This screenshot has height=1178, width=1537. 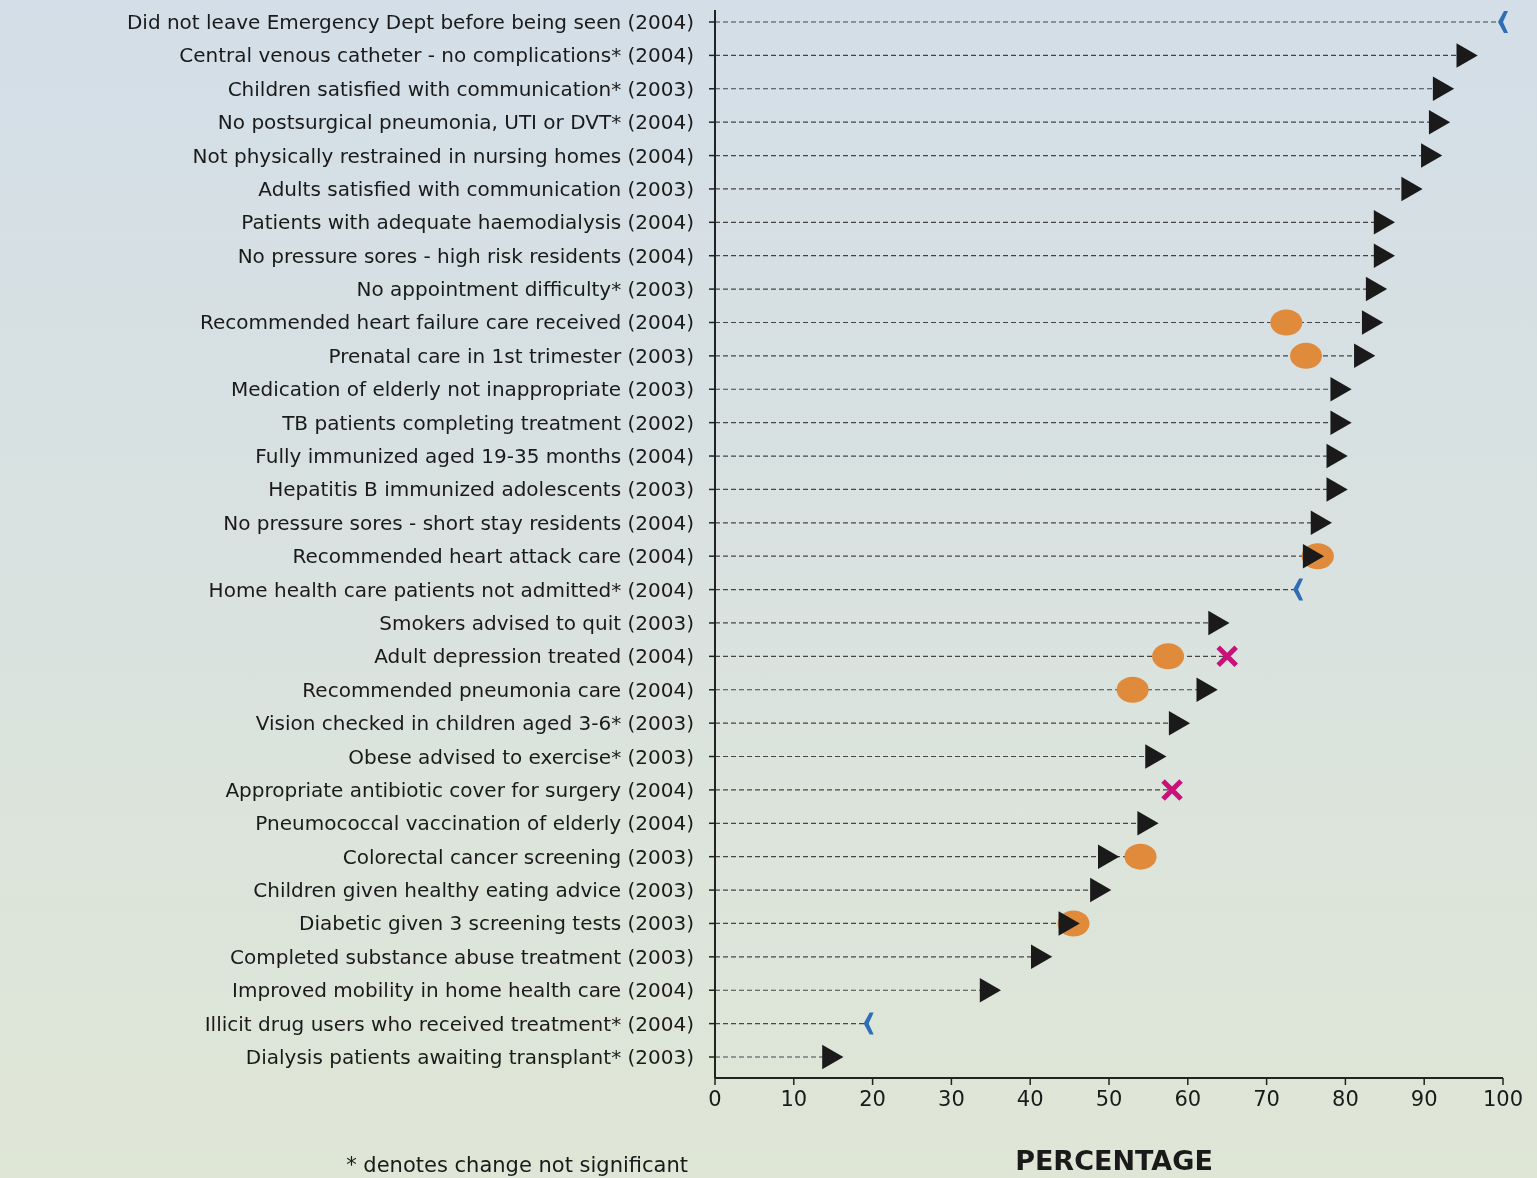 What do you see at coordinates (521, 756) in the screenshot?
I see `y-tick-label: Obese advised to exercise* (2003)` at bounding box center [521, 756].